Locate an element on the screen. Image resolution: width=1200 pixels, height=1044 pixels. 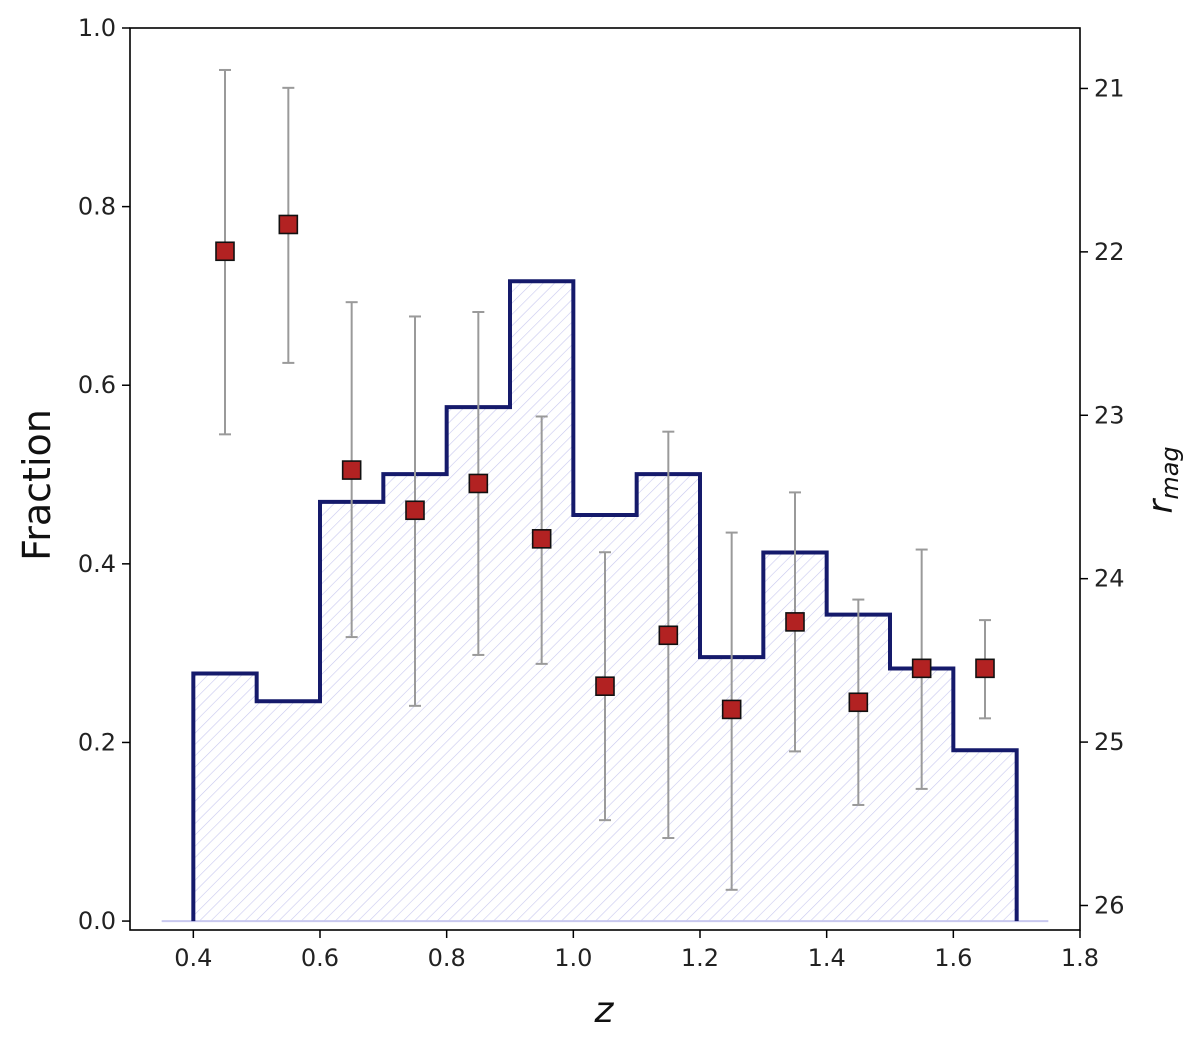
y2-tick-label: 24 is located at coordinates (1109, 579).